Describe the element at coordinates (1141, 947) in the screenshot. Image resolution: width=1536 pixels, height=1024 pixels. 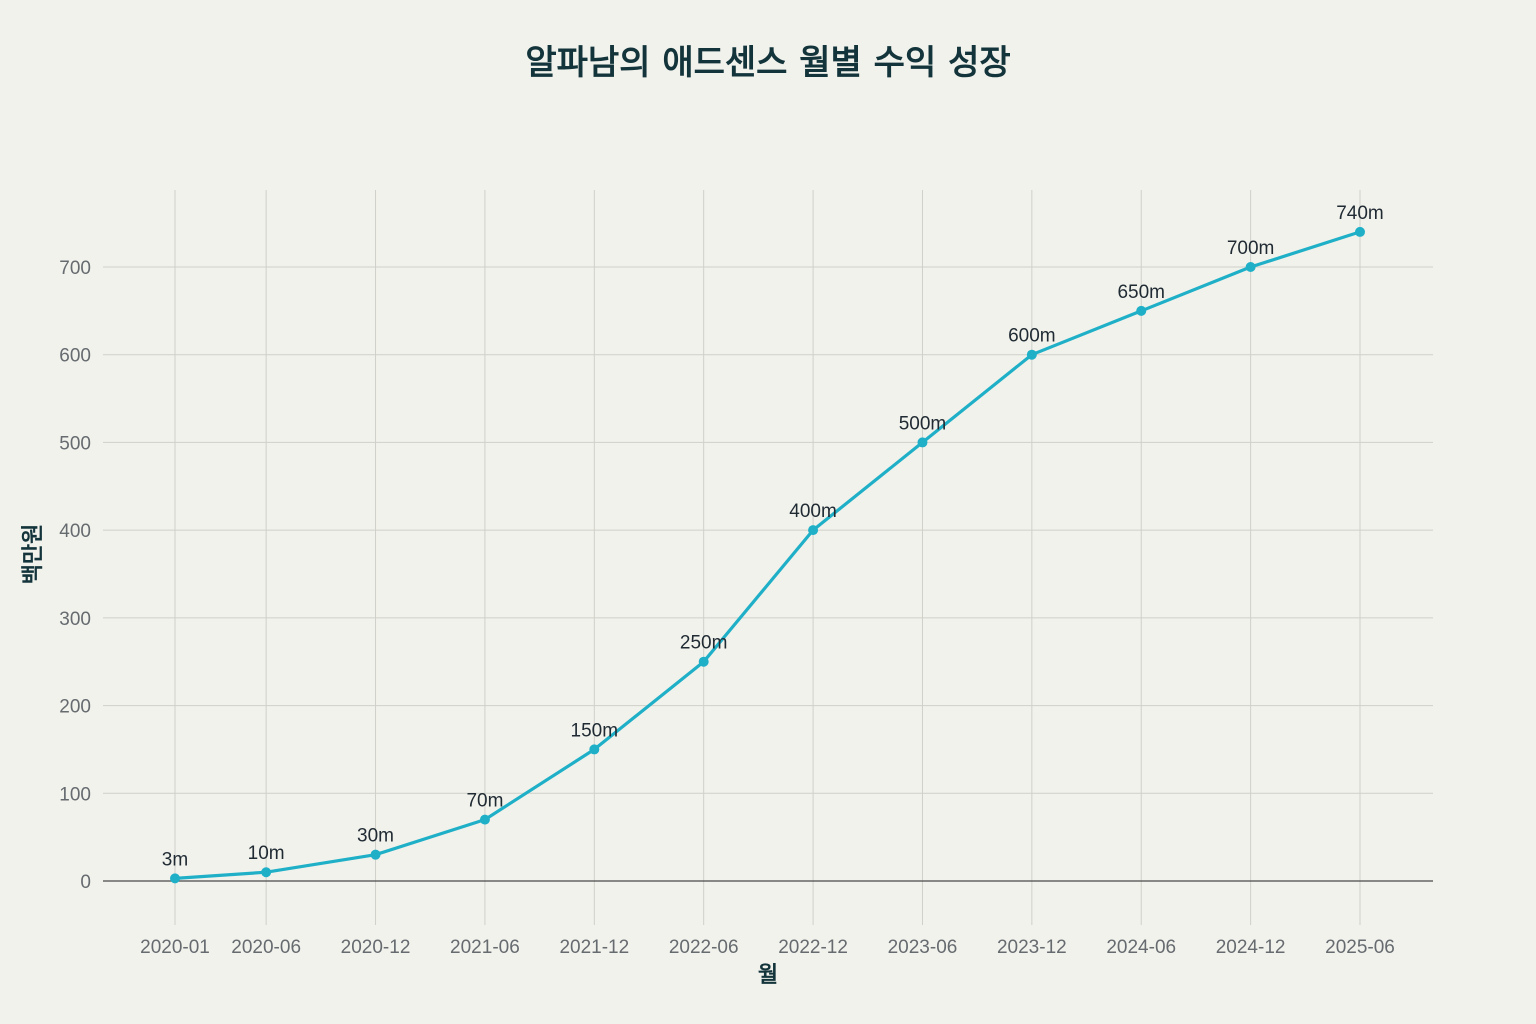
I see `x-tick-label: 2024-06` at that location.